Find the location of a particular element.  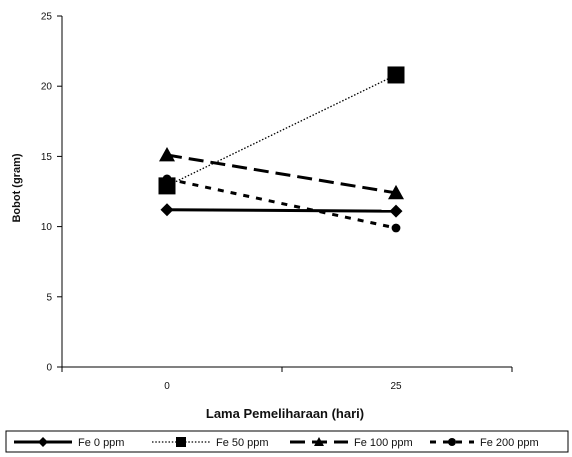

y-tick-label: 25 is located at coordinates (47, 17).